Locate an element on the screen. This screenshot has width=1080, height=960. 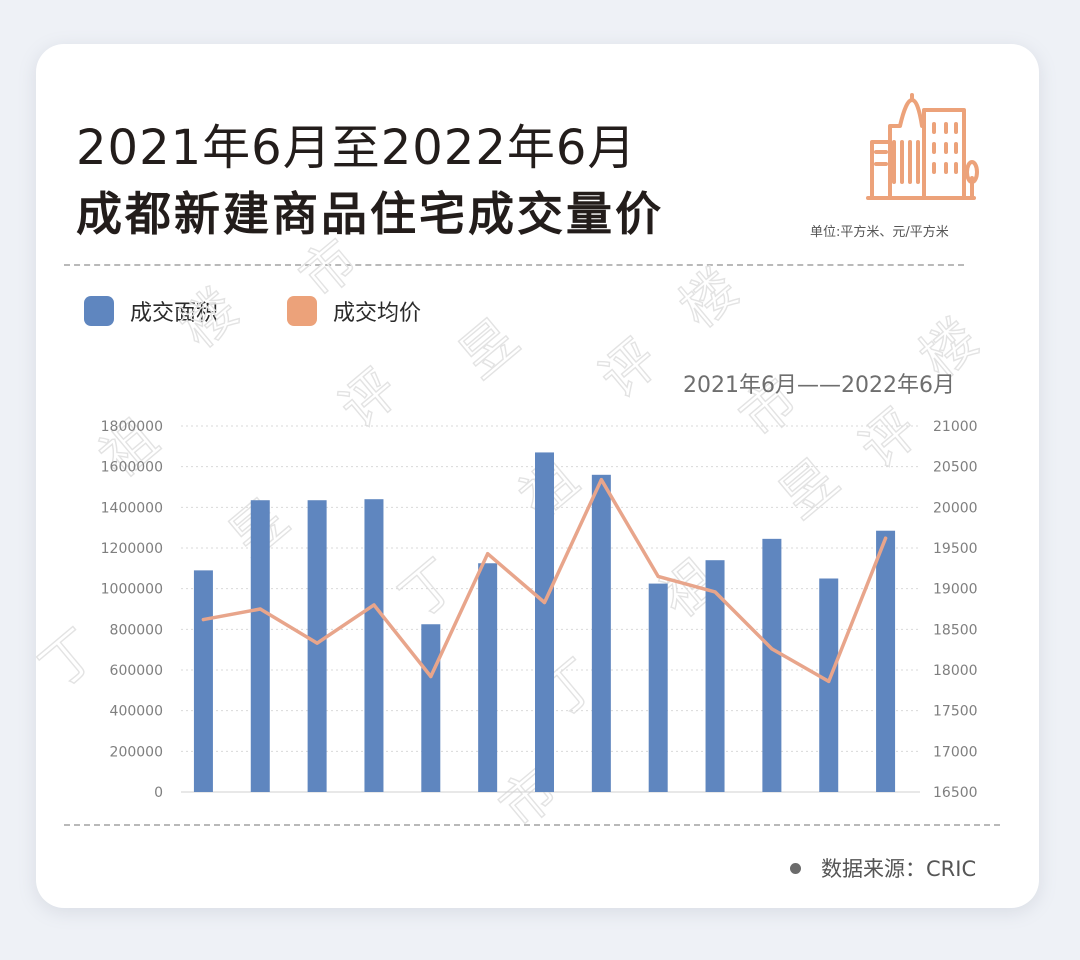
y-left-tick-label: 1400000 is located at coordinates (132, 508).